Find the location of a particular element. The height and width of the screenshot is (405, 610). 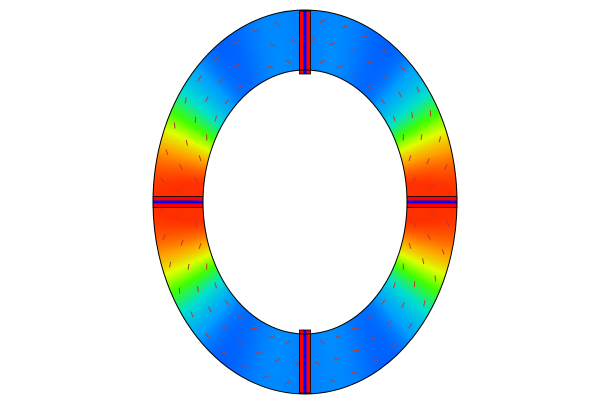

magnet-top is located at coordinates (305, 42).